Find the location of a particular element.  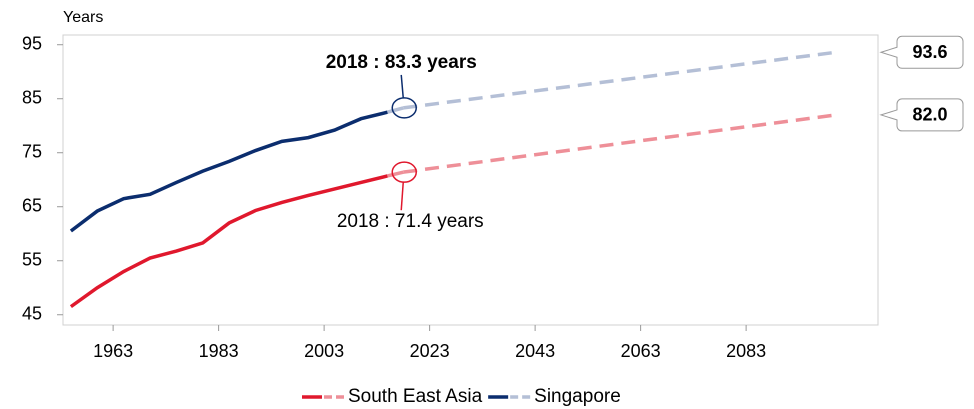

annotation: 2018 : 83.3 years is located at coordinates (401, 62).